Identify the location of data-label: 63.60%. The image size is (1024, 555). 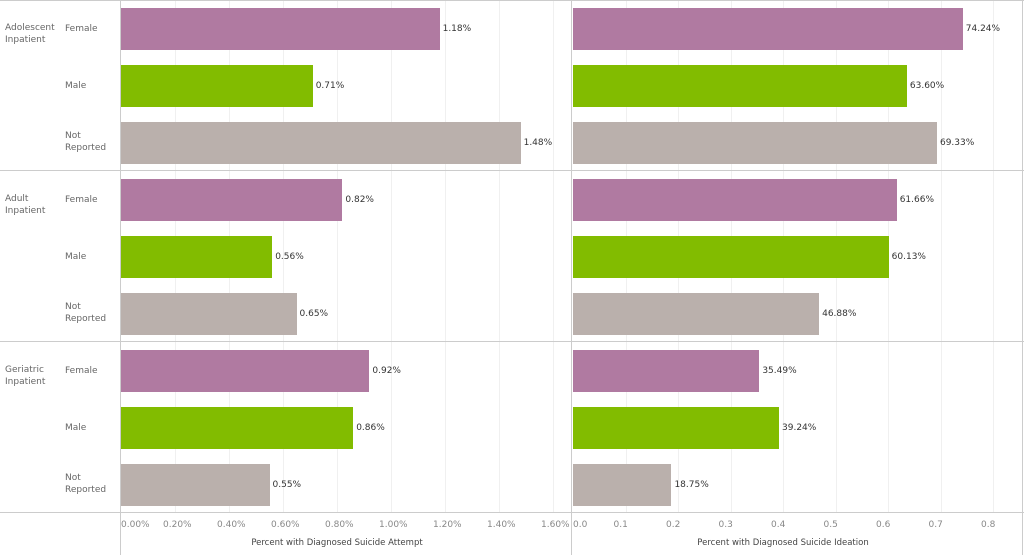
(927, 86).